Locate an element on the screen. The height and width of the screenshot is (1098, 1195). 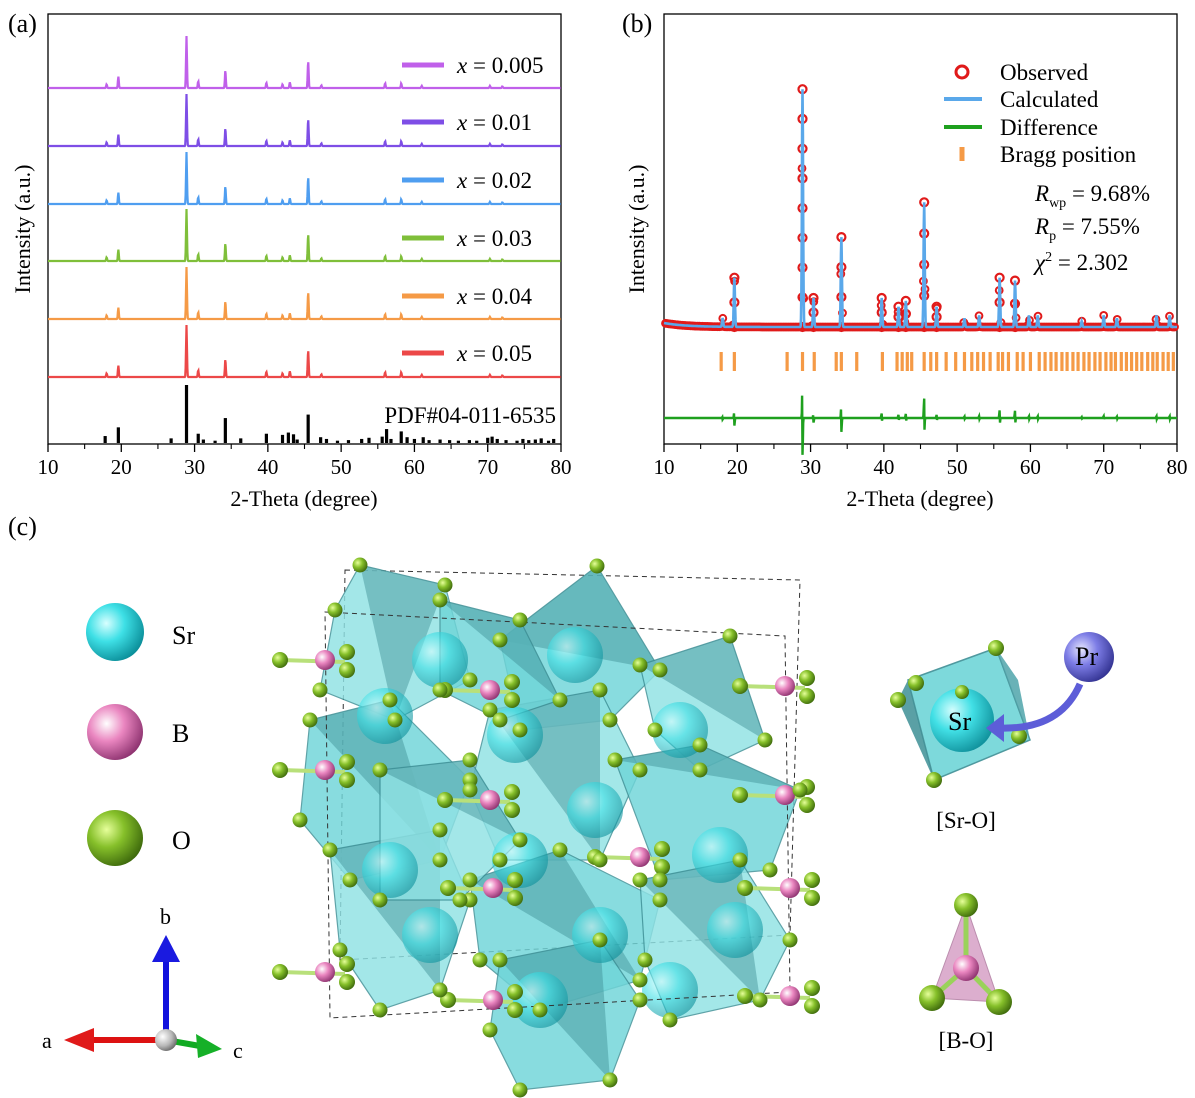
b-polyhedron-detail: [B-O] is located at coordinates (965, 973).